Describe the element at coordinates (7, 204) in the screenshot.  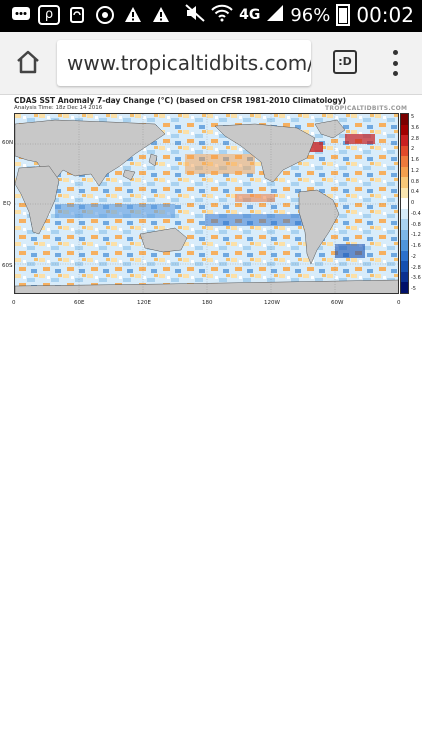
I see `lat-label: EQ` at that location.